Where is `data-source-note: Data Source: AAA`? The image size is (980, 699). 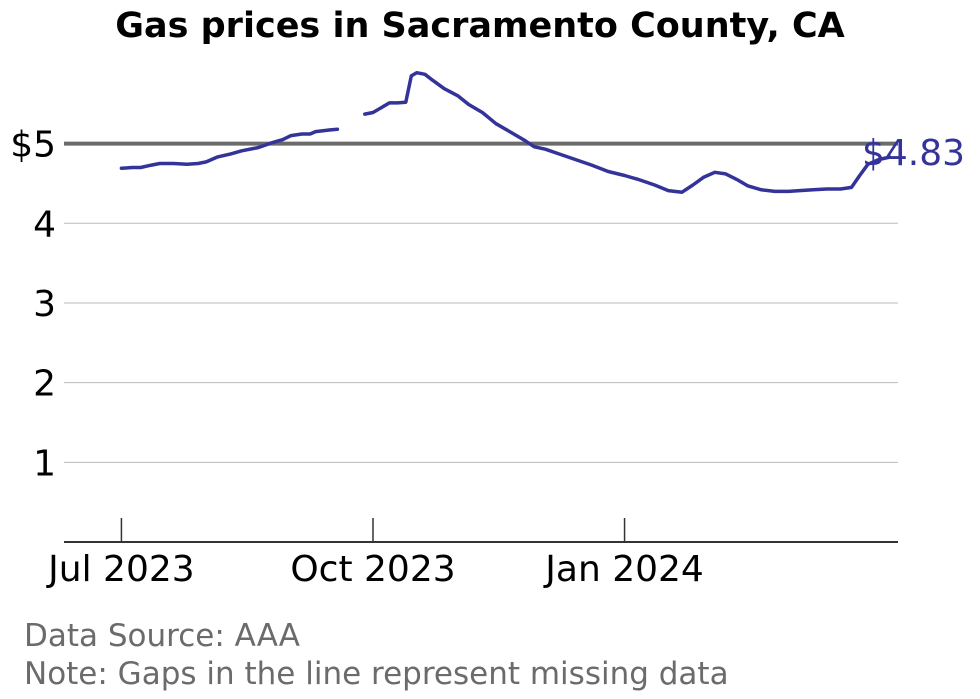
data-source-note: Data Source: AAA is located at coordinates (162, 636).